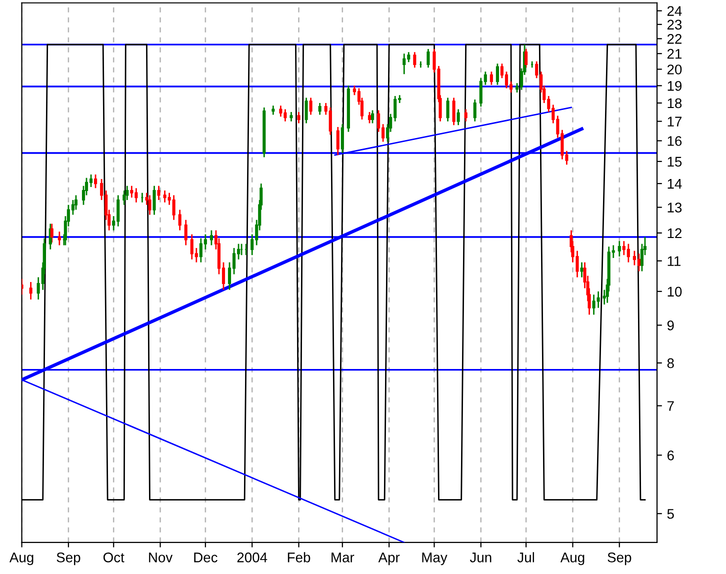 The image size is (726, 574). I want to click on y-tick-label: 24, so click(674, 11).